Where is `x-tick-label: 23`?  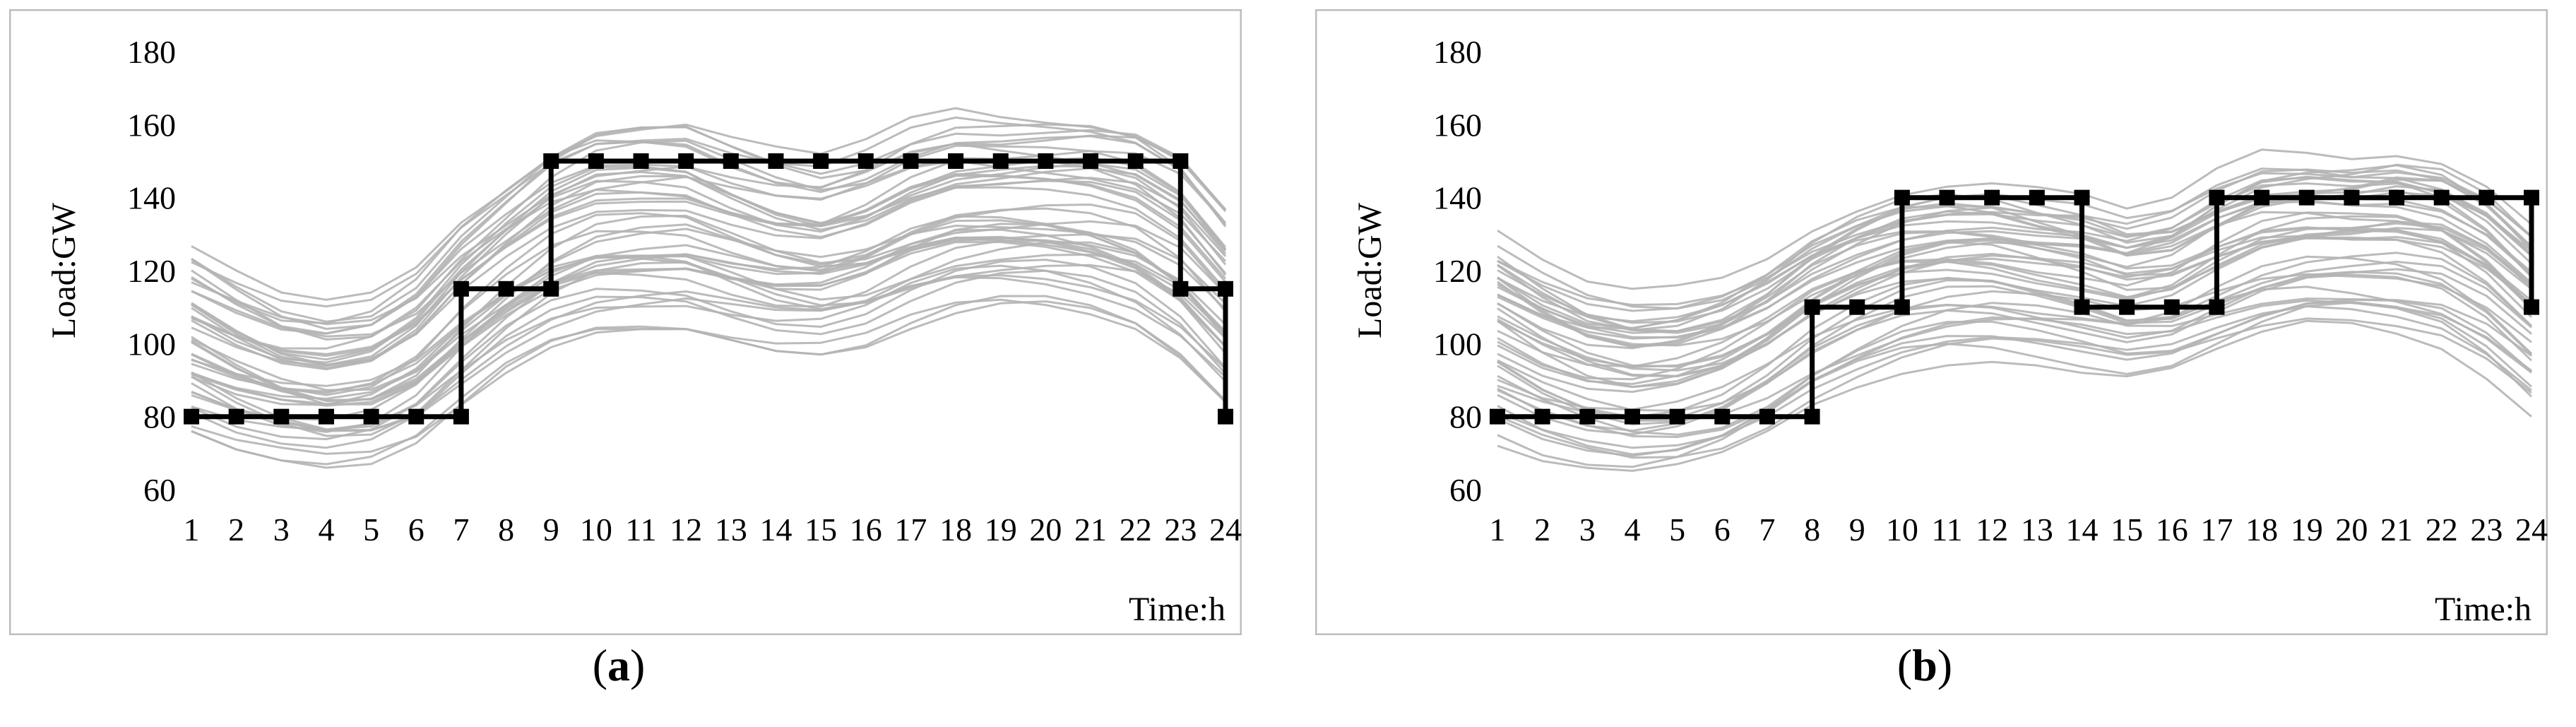
x-tick-label: 23 is located at coordinates (1180, 530).